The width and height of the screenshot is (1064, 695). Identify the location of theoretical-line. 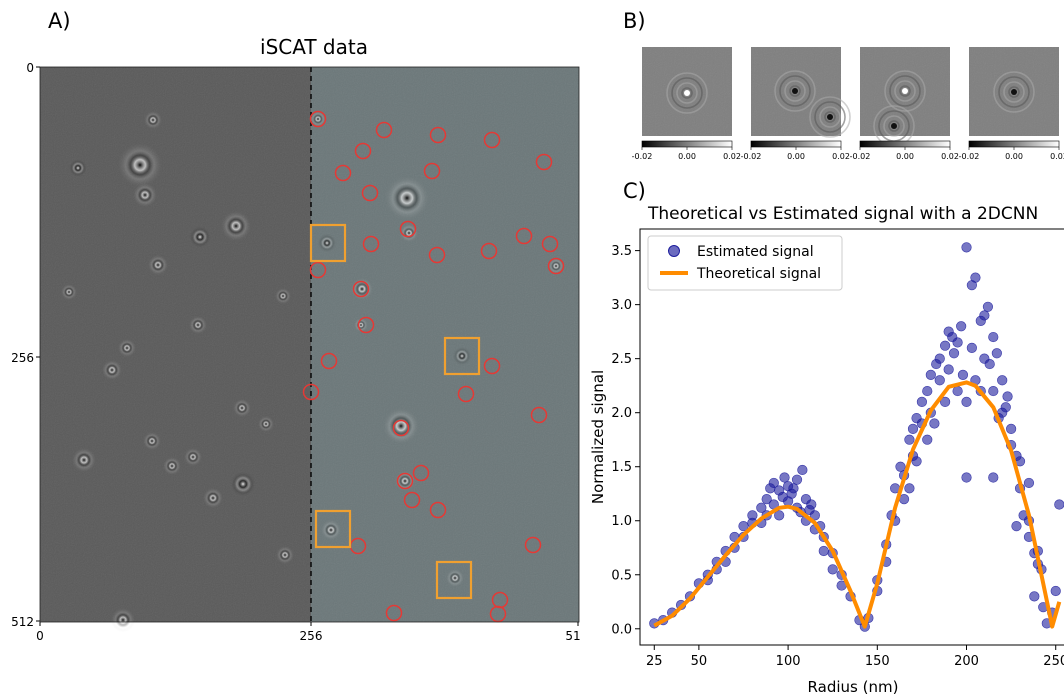
(857, 504).